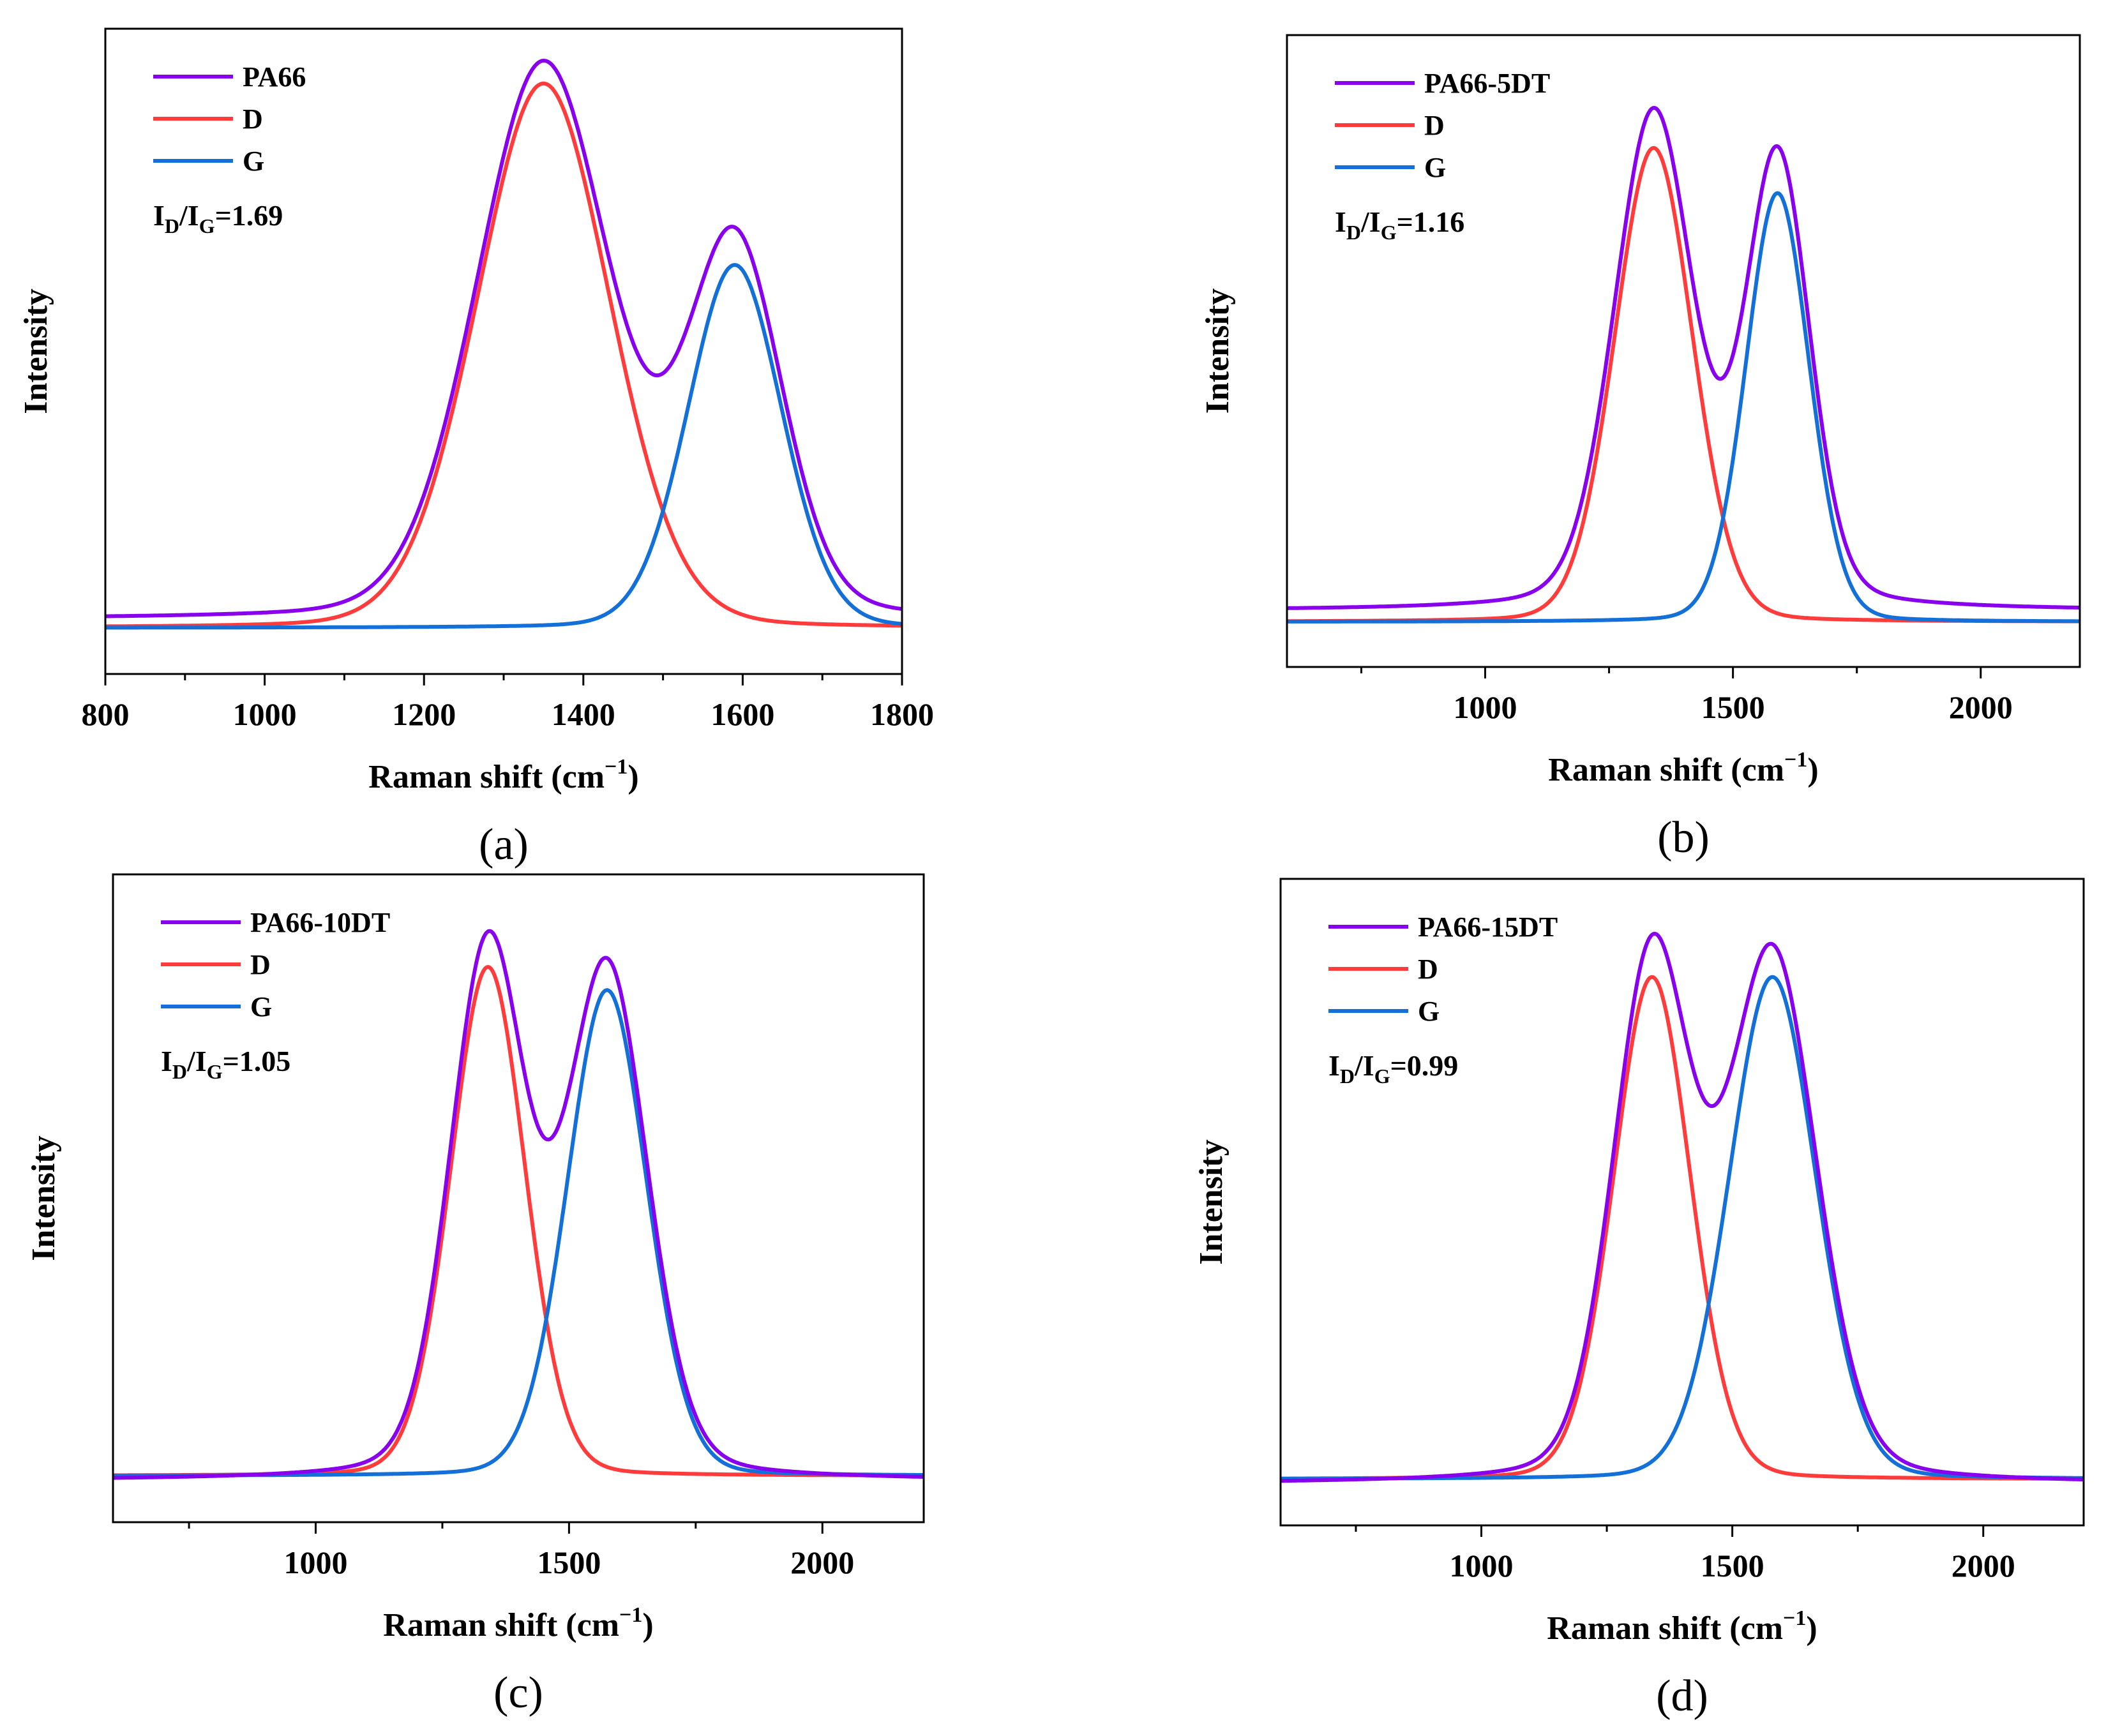 The height and width of the screenshot is (1736, 2106). What do you see at coordinates (225, 1064) in the screenshot?
I see `id-ig-ratio: ID/IG=1.05` at bounding box center [225, 1064].